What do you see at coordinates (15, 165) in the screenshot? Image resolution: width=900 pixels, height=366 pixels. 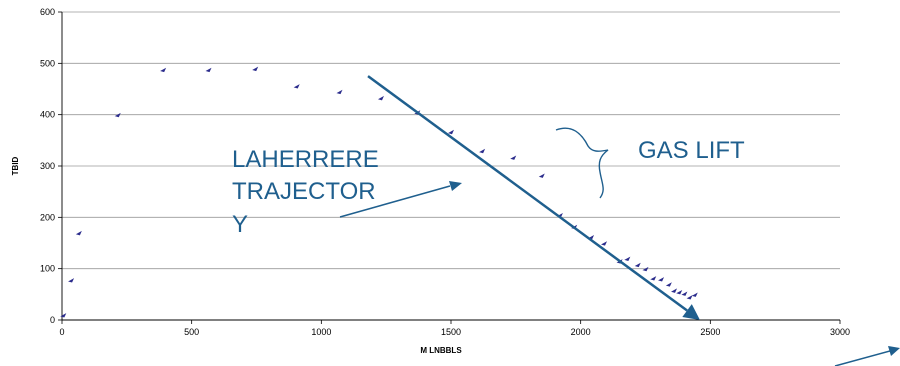 I see `y-axis-label: TBID` at bounding box center [15, 165].